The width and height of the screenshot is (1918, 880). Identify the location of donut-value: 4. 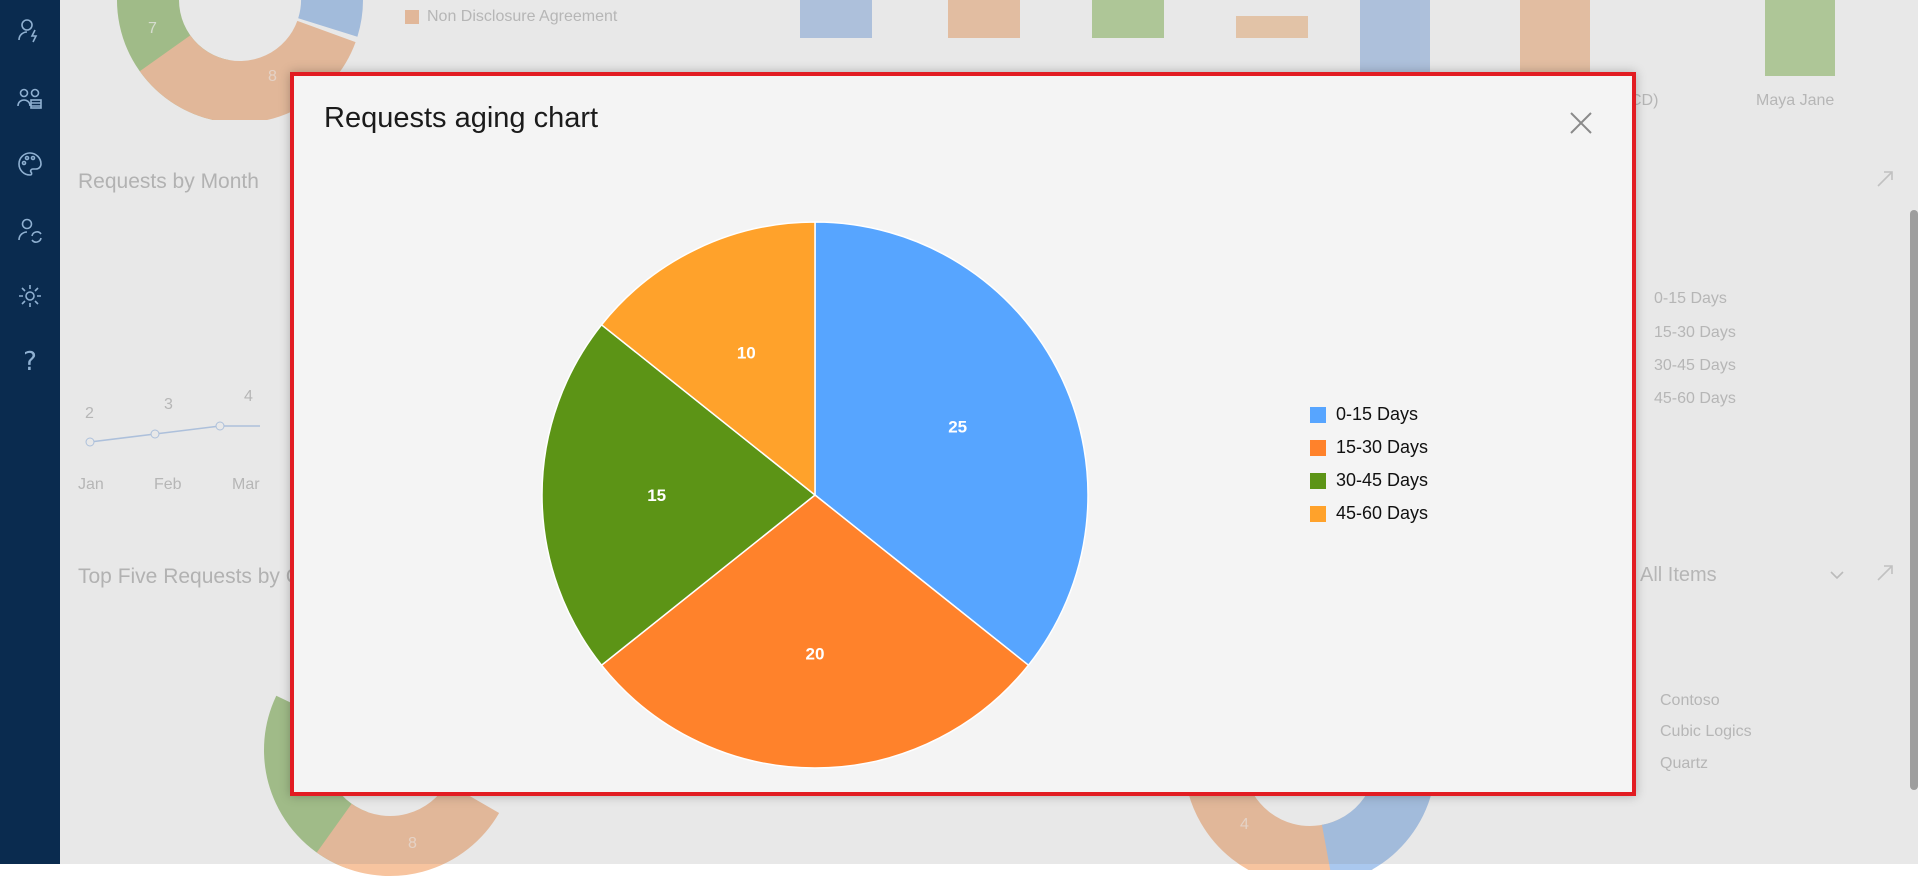
(1244, 824).